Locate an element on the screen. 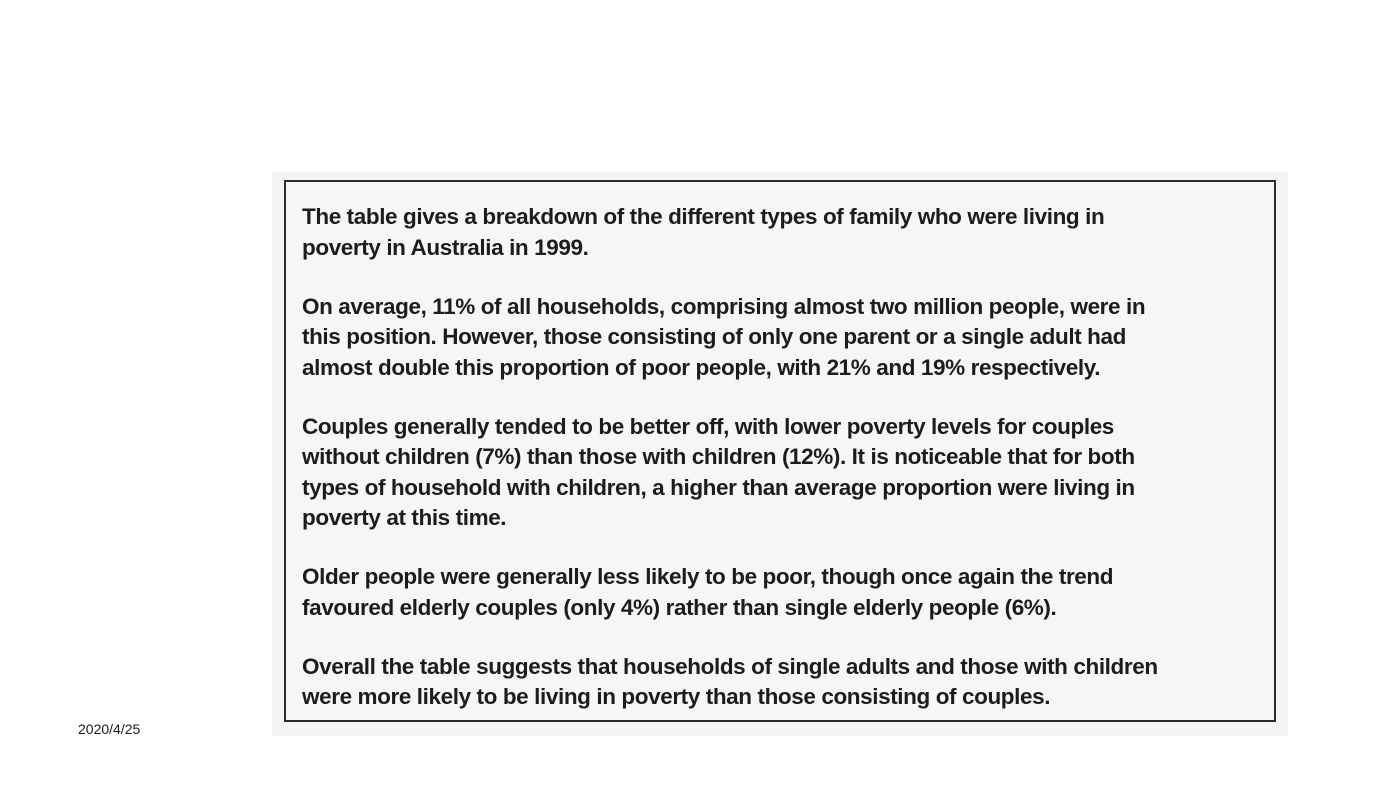  slide-date: 2020/4/25 is located at coordinates (109, 729).